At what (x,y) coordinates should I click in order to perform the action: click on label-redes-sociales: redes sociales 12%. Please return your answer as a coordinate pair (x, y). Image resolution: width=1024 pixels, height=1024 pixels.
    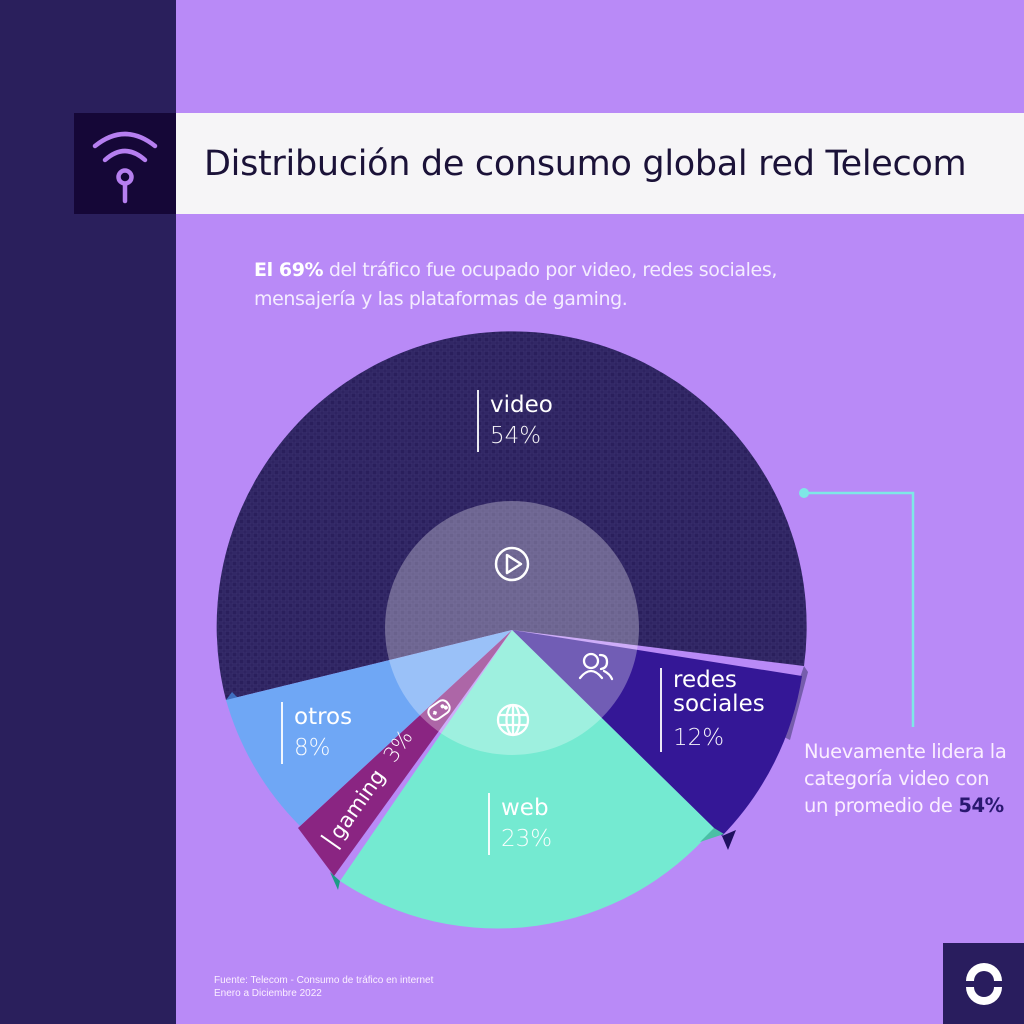
    Looking at the image, I should click on (712, 710).